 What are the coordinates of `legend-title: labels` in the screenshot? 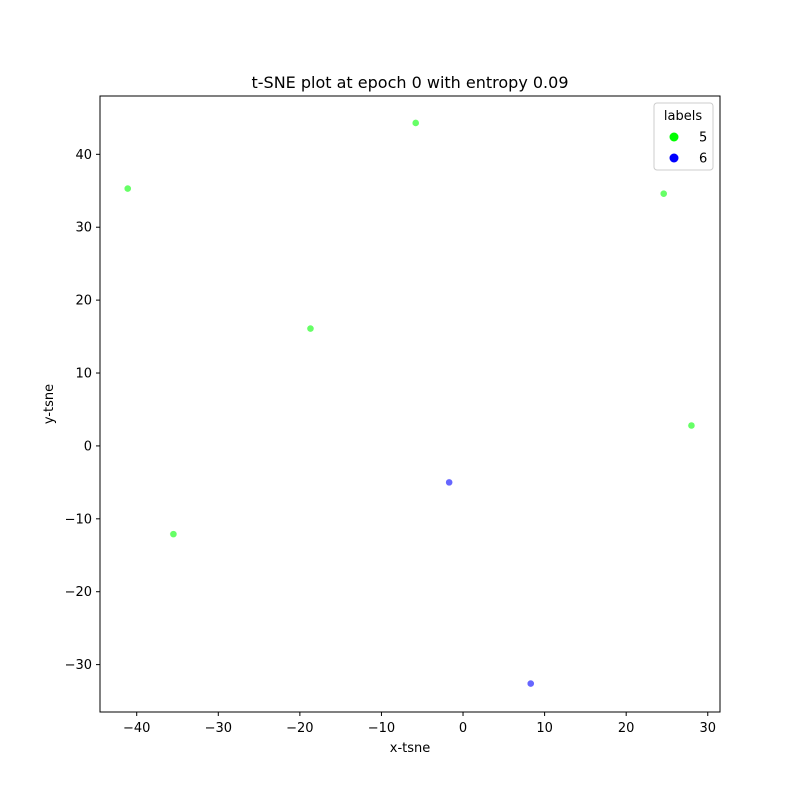 It's located at (683, 116).